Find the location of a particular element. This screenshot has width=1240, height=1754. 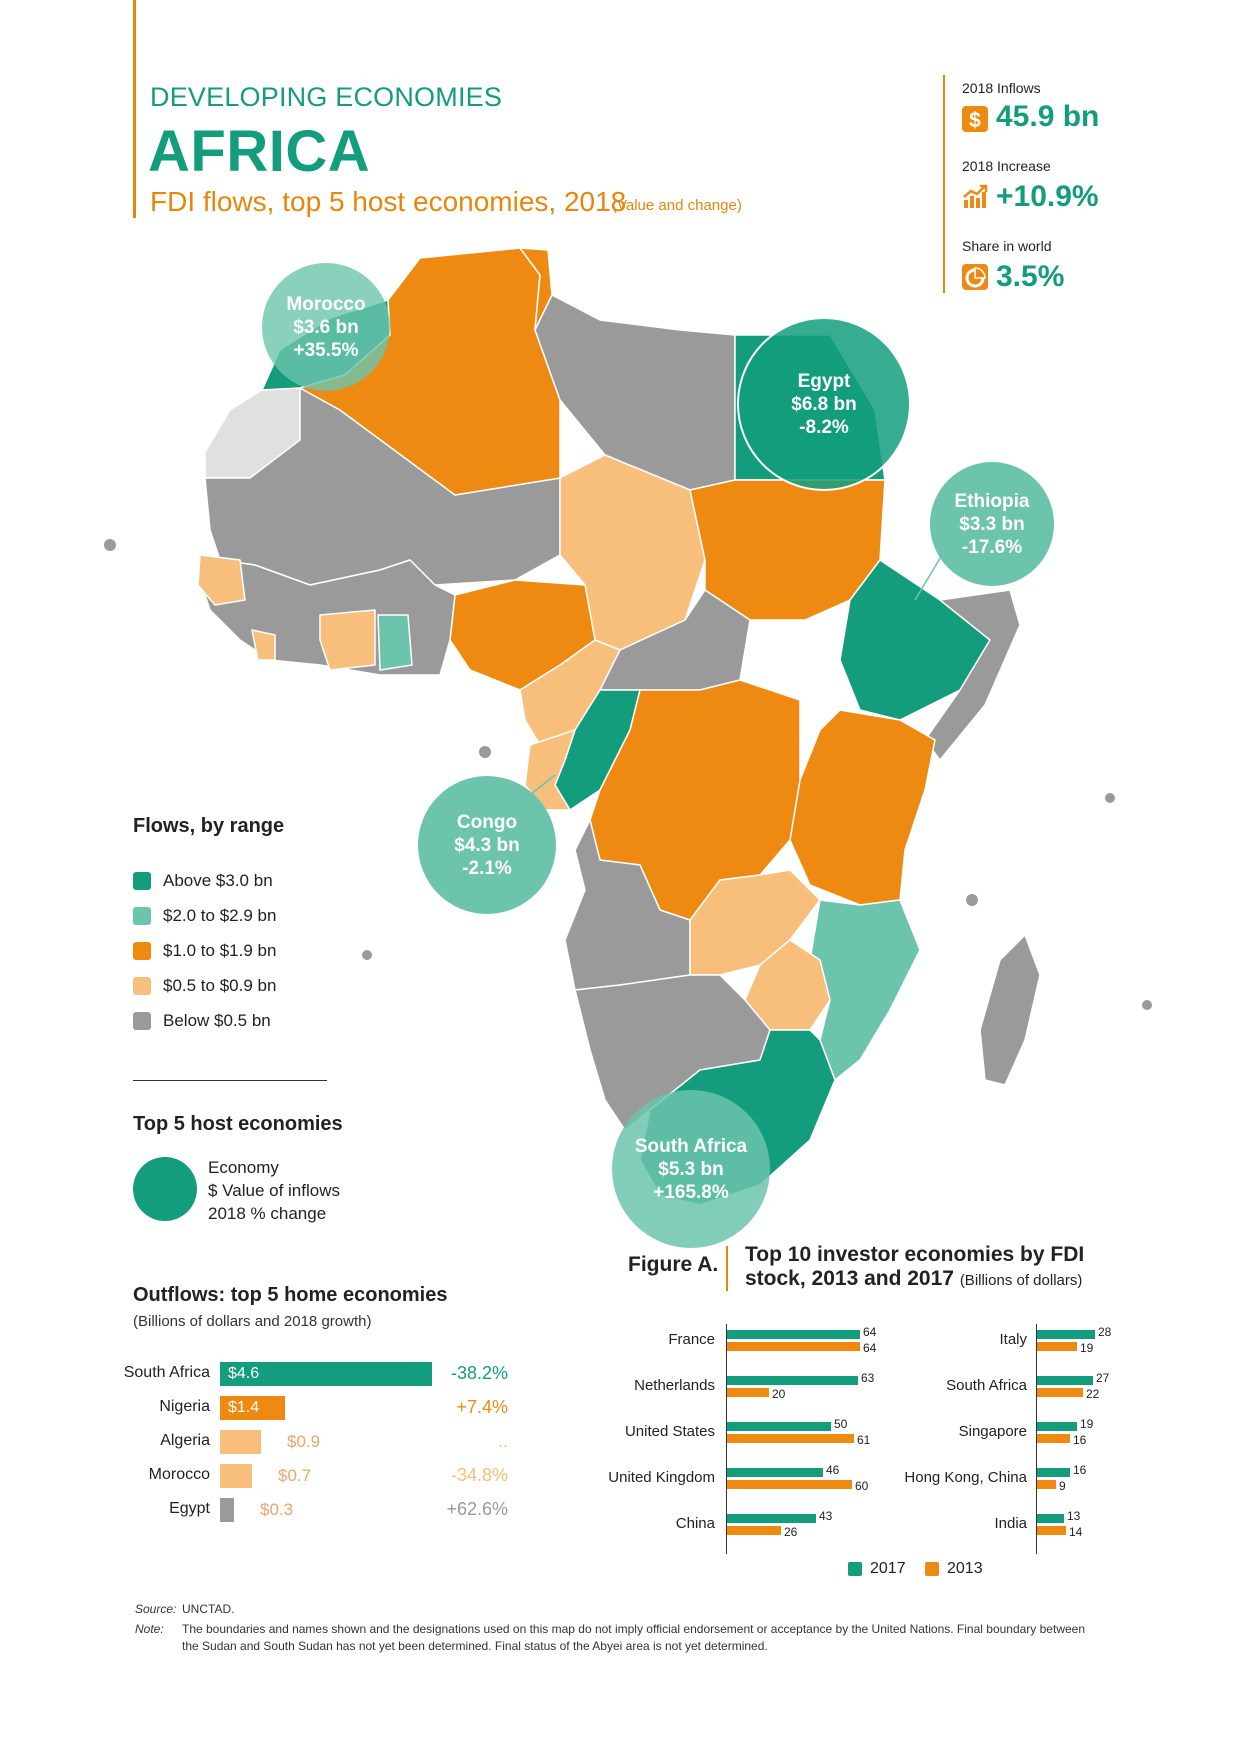

legend-item-below-05: Below $0.5 bn is located at coordinates (202, 1021).